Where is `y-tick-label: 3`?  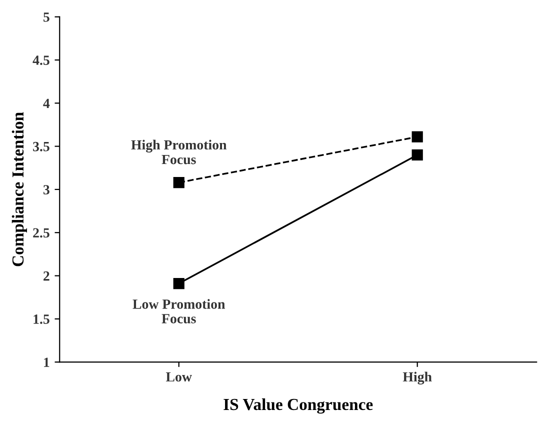
y-tick-label: 3 is located at coordinates (46, 189).